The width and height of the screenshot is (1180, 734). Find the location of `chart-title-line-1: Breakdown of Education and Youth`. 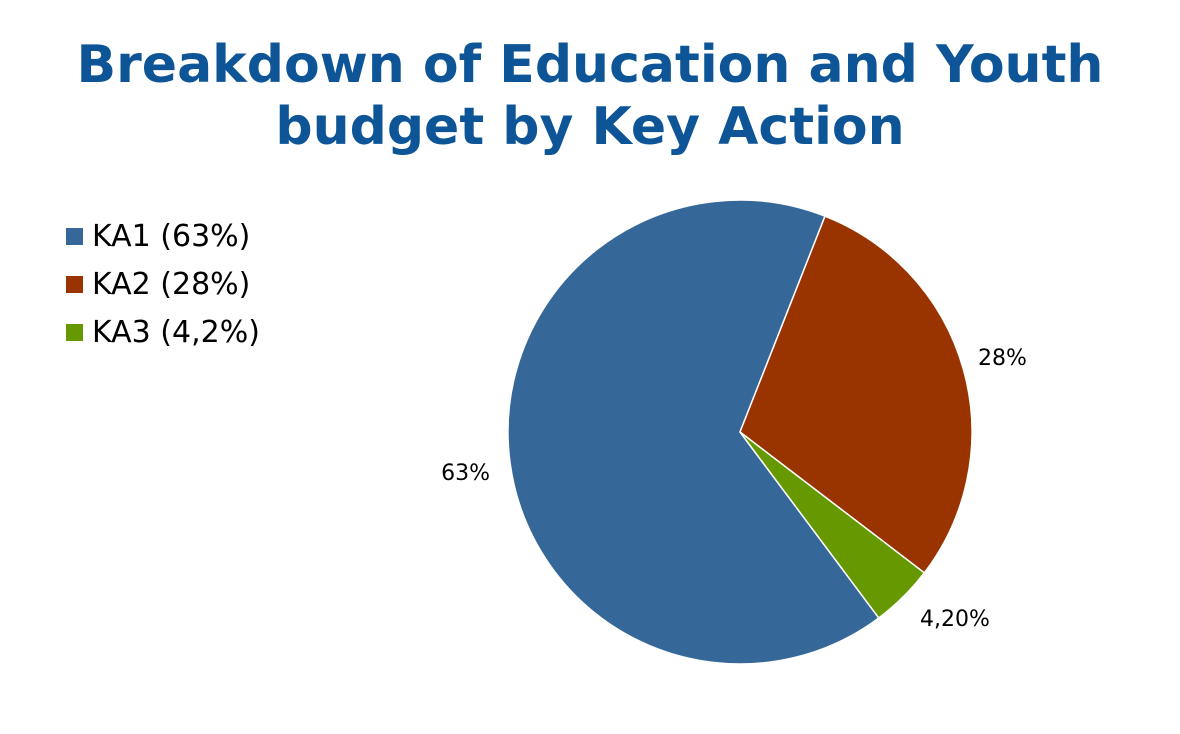

chart-title-line-1: Breakdown of Education and Youth is located at coordinates (590, 65).